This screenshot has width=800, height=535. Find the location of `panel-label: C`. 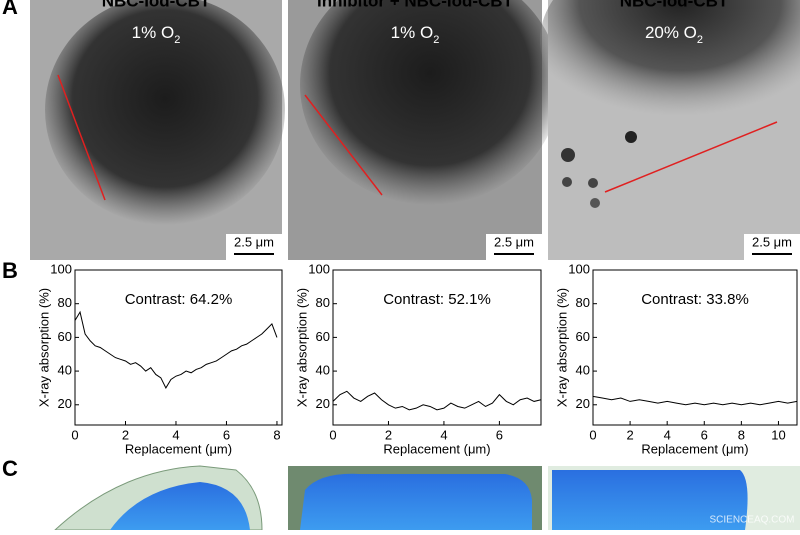

panel-label: C is located at coordinates (10, 468).